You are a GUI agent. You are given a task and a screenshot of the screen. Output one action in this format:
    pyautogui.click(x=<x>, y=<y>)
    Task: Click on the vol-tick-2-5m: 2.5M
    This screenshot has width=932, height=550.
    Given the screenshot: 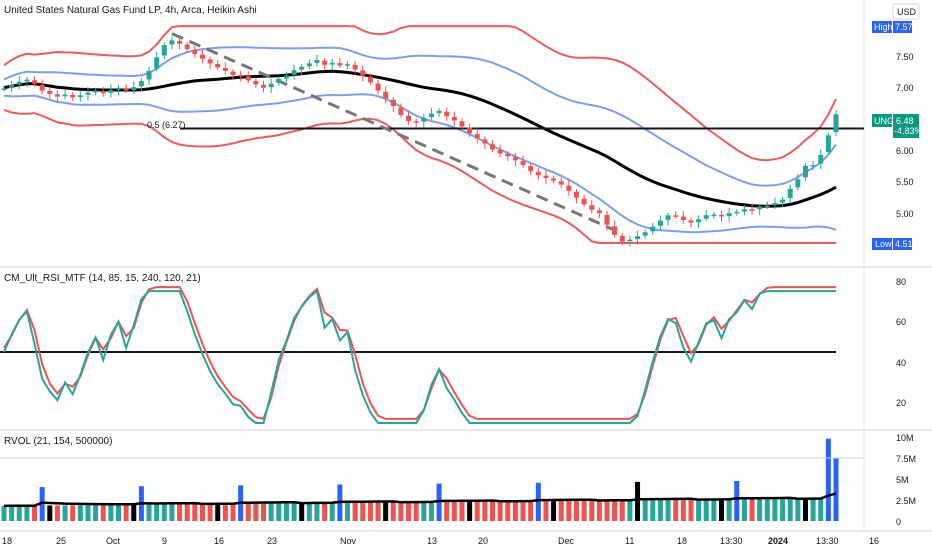 What is the action you would take?
    pyautogui.click(x=906, y=501)
    